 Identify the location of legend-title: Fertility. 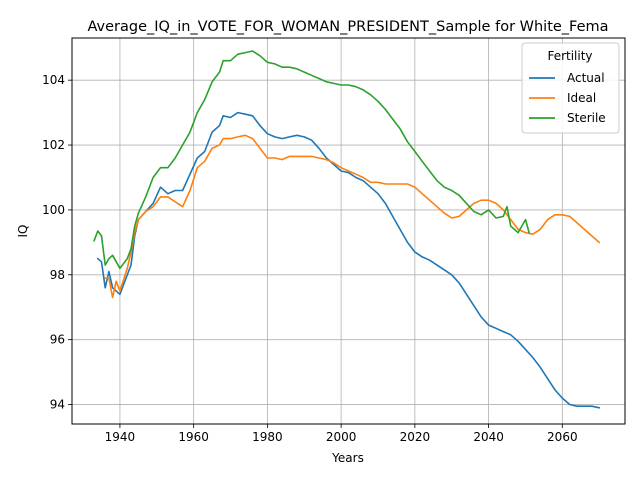
(569, 56).